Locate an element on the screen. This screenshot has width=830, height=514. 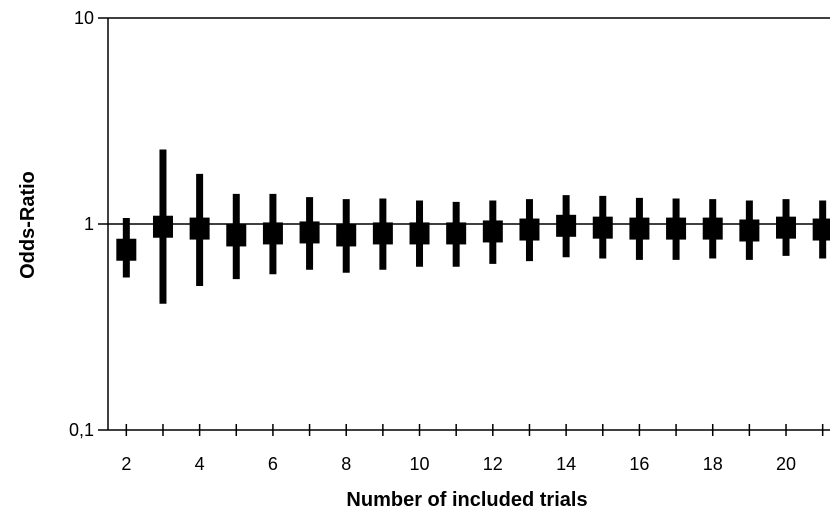
x-tick-label: 2 is located at coordinates (126, 464).